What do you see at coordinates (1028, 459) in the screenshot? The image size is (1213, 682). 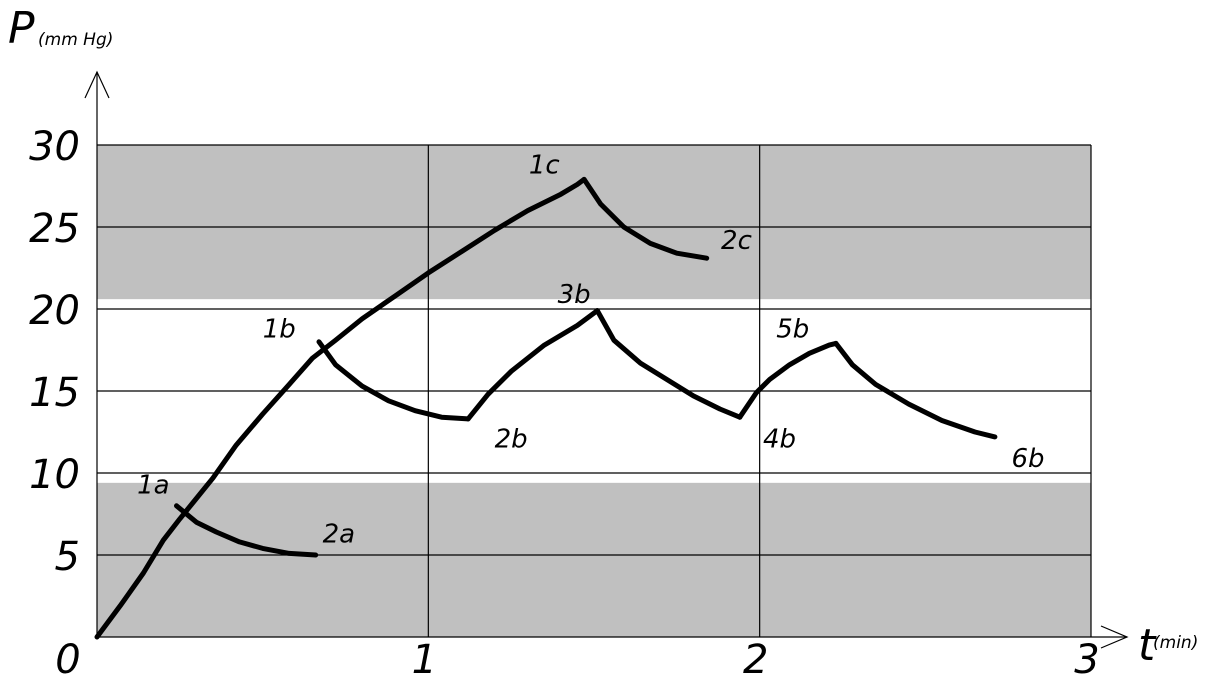 I see `point-label-6b: 6b` at bounding box center [1028, 459].